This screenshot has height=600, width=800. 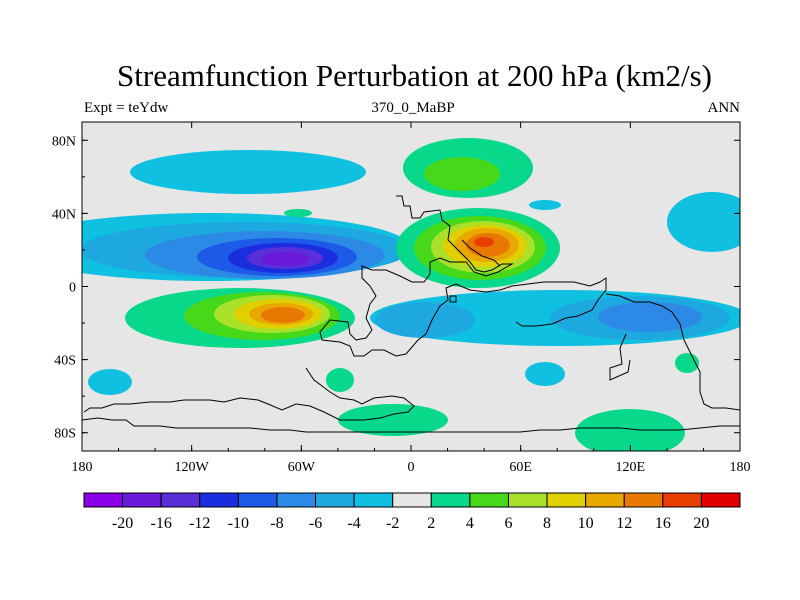 What do you see at coordinates (463, 276) in the screenshot?
I see `coastline-africa` at bounding box center [463, 276].